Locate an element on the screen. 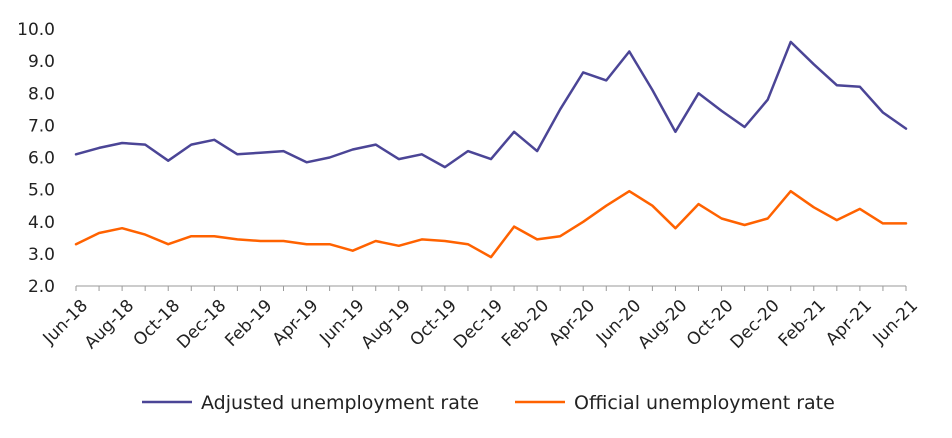  x-tick-label: Jun-21 is located at coordinates (895, 322).